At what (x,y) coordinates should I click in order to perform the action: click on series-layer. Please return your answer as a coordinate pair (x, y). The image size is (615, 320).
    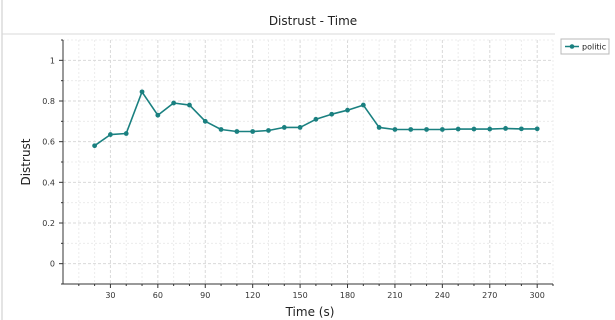
    Looking at the image, I should click on (316, 119).